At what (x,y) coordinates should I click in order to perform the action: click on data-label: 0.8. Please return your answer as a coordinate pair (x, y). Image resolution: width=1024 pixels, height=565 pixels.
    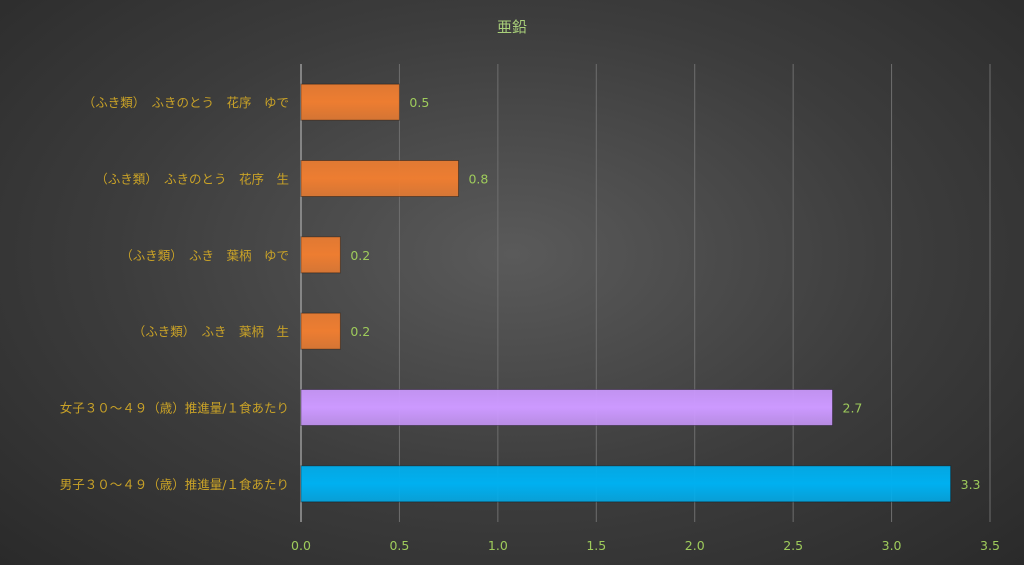
    Looking at the image, I should click on (478, 179).